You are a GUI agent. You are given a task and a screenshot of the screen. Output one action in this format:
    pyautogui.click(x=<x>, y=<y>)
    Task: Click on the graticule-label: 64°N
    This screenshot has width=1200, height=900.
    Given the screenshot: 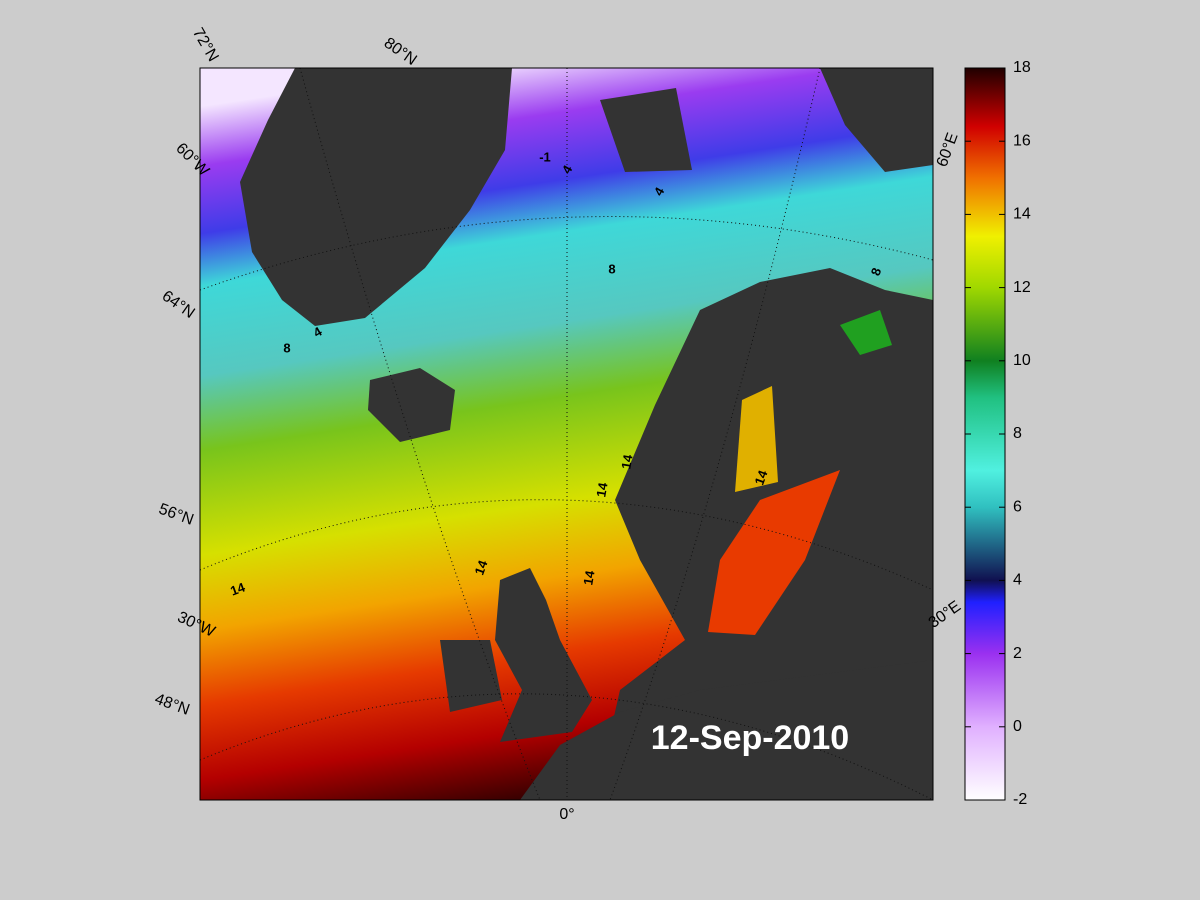 What is the action you would take?
    pyautogui.click(x=178, y=305)
    